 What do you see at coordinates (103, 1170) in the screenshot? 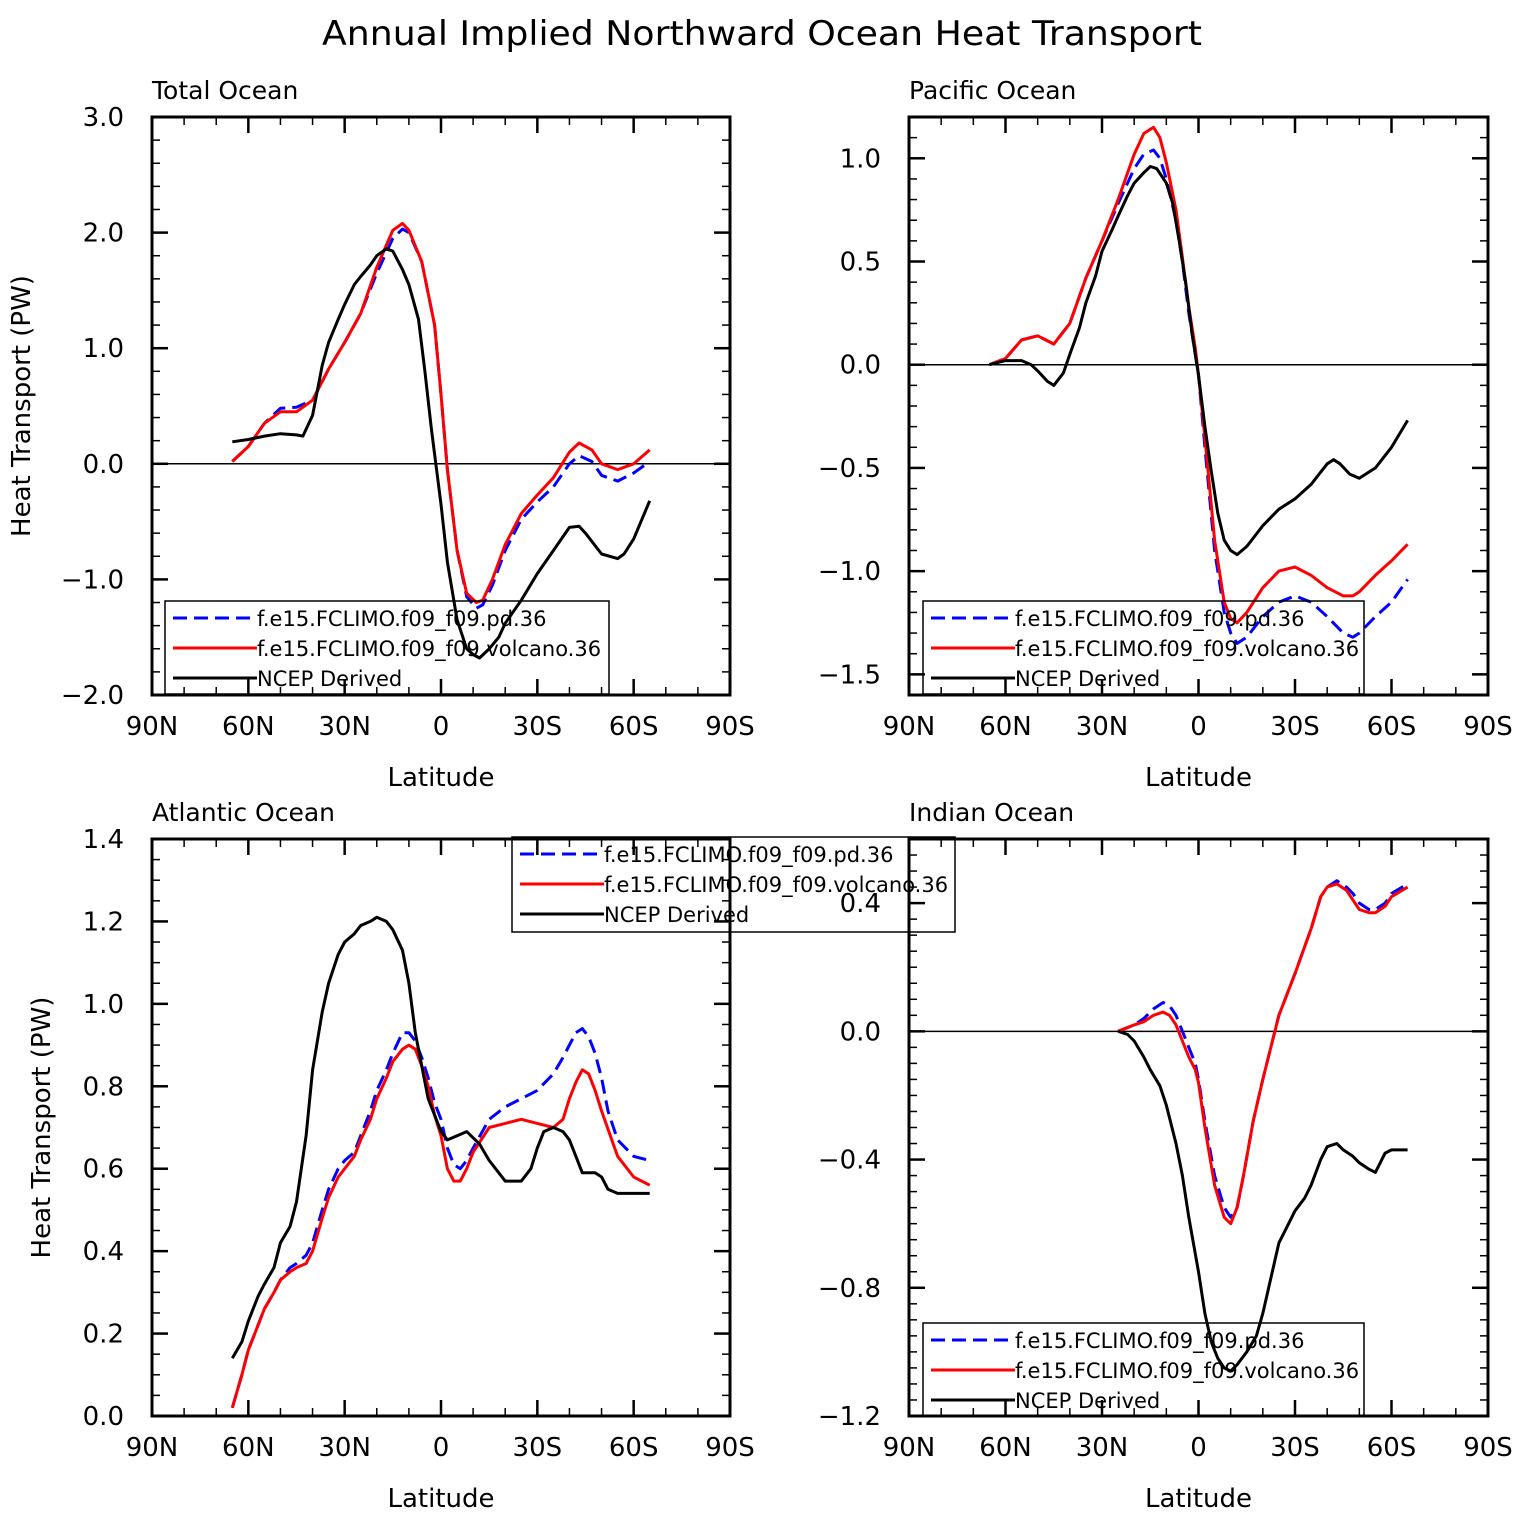
I see `y-tick-label: 0.6` at bounding box center [103, 1170].